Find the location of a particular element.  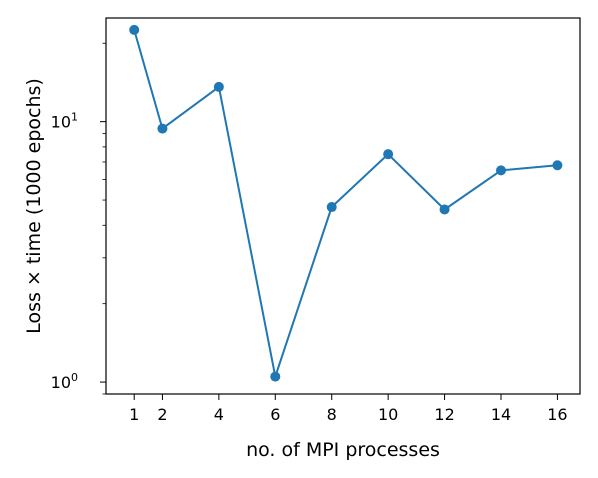

x-tick-label: 1 is located at coordinates (134, 414).